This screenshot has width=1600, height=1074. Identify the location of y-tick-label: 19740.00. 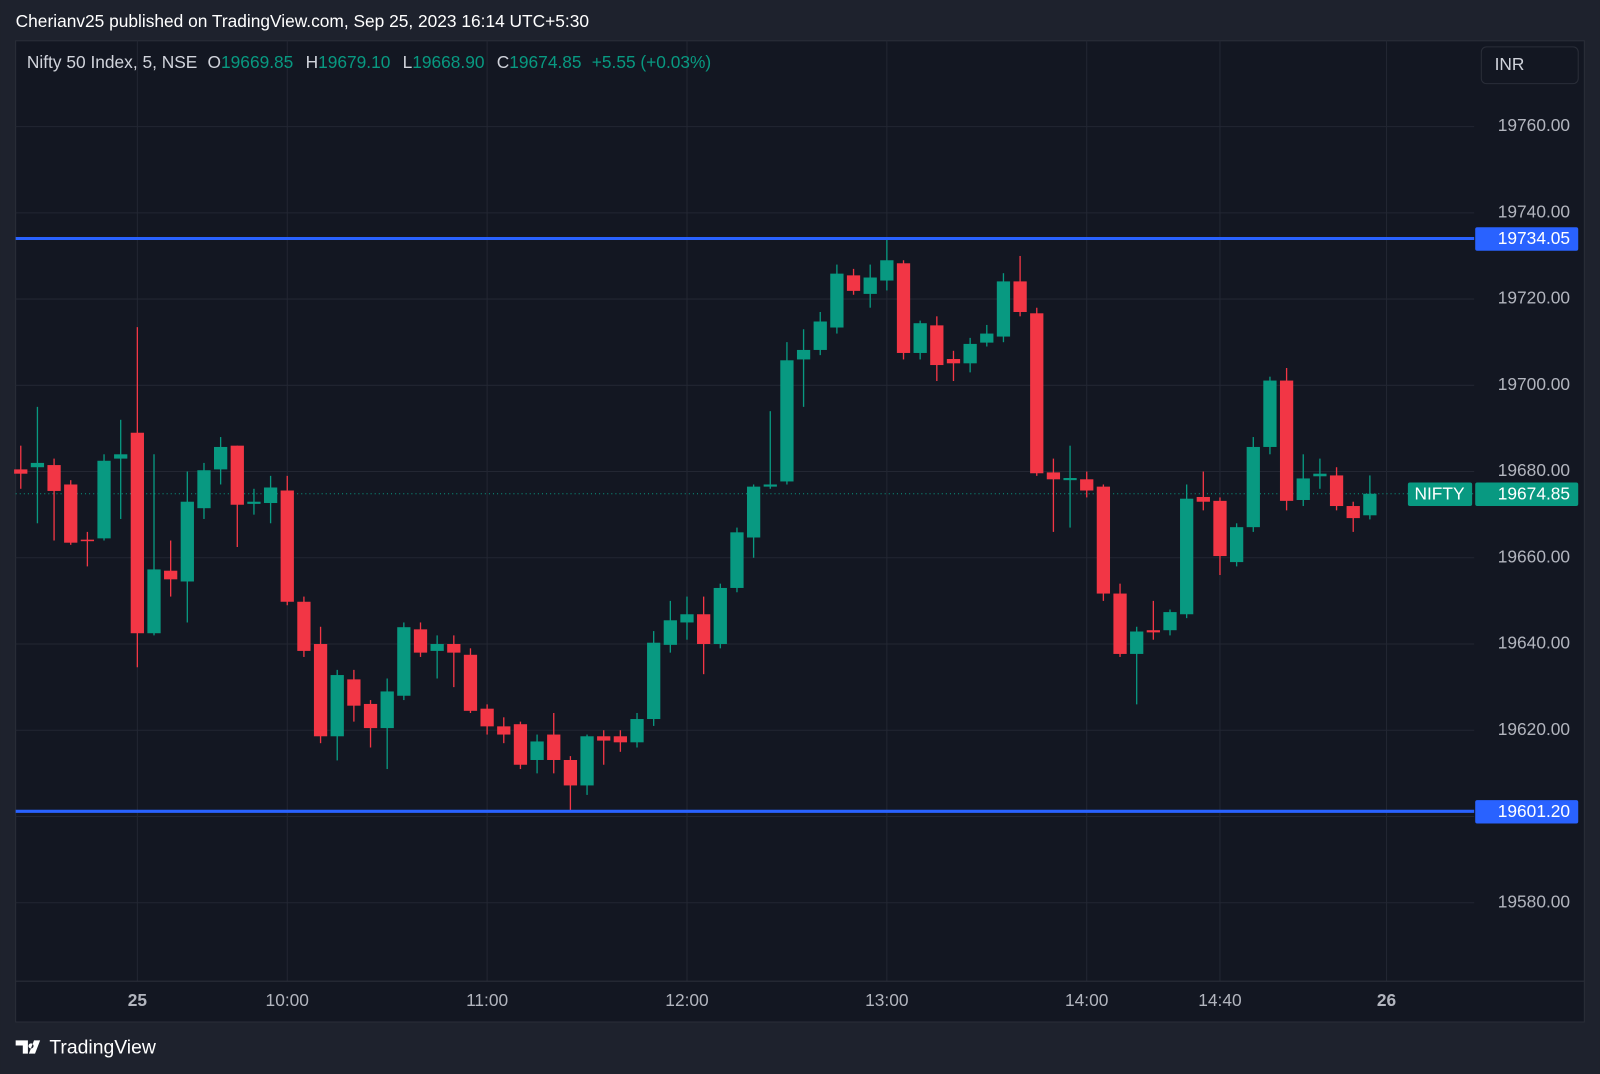
(1534, 211).